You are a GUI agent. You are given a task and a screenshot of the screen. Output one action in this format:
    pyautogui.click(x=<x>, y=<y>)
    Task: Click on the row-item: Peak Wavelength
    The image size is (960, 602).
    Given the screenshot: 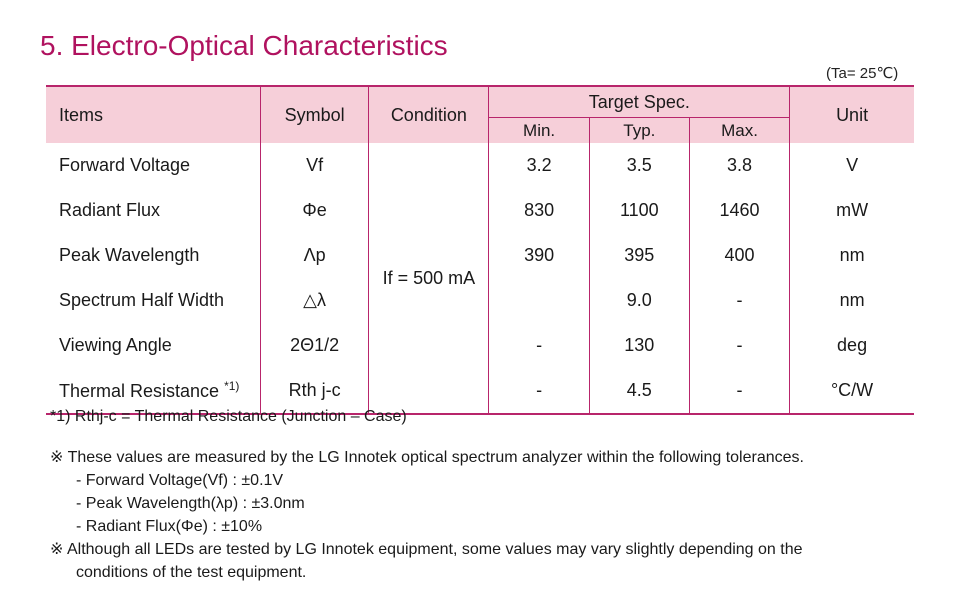 What is the action you would take?
    pyautogui.click(x=129, y=255)
    